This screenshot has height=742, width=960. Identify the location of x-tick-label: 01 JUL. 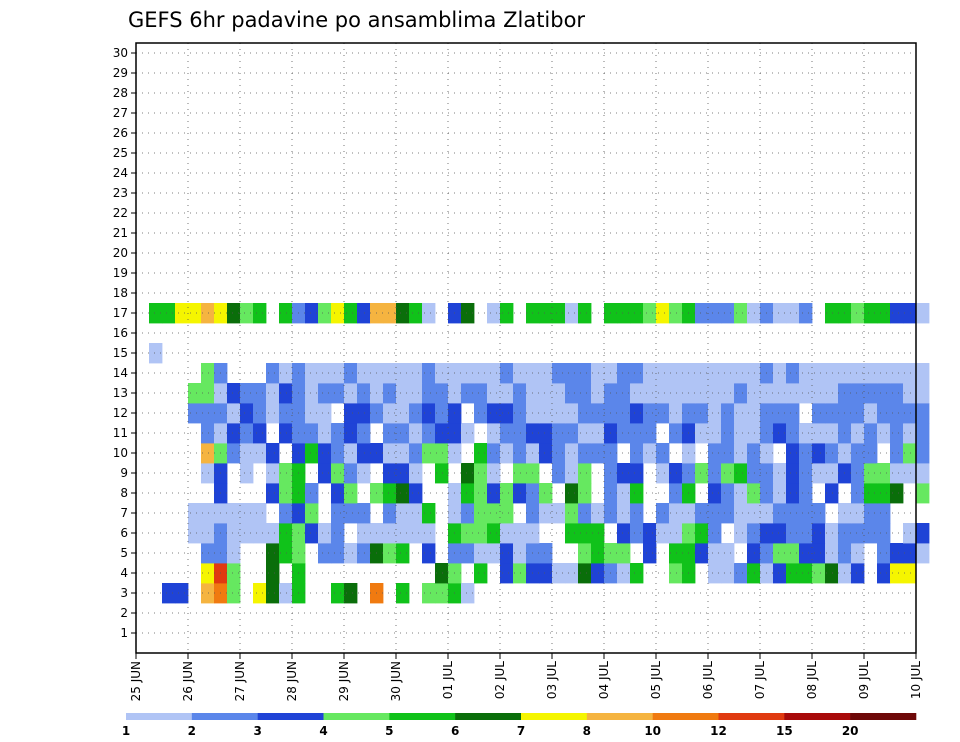
(448, 680).